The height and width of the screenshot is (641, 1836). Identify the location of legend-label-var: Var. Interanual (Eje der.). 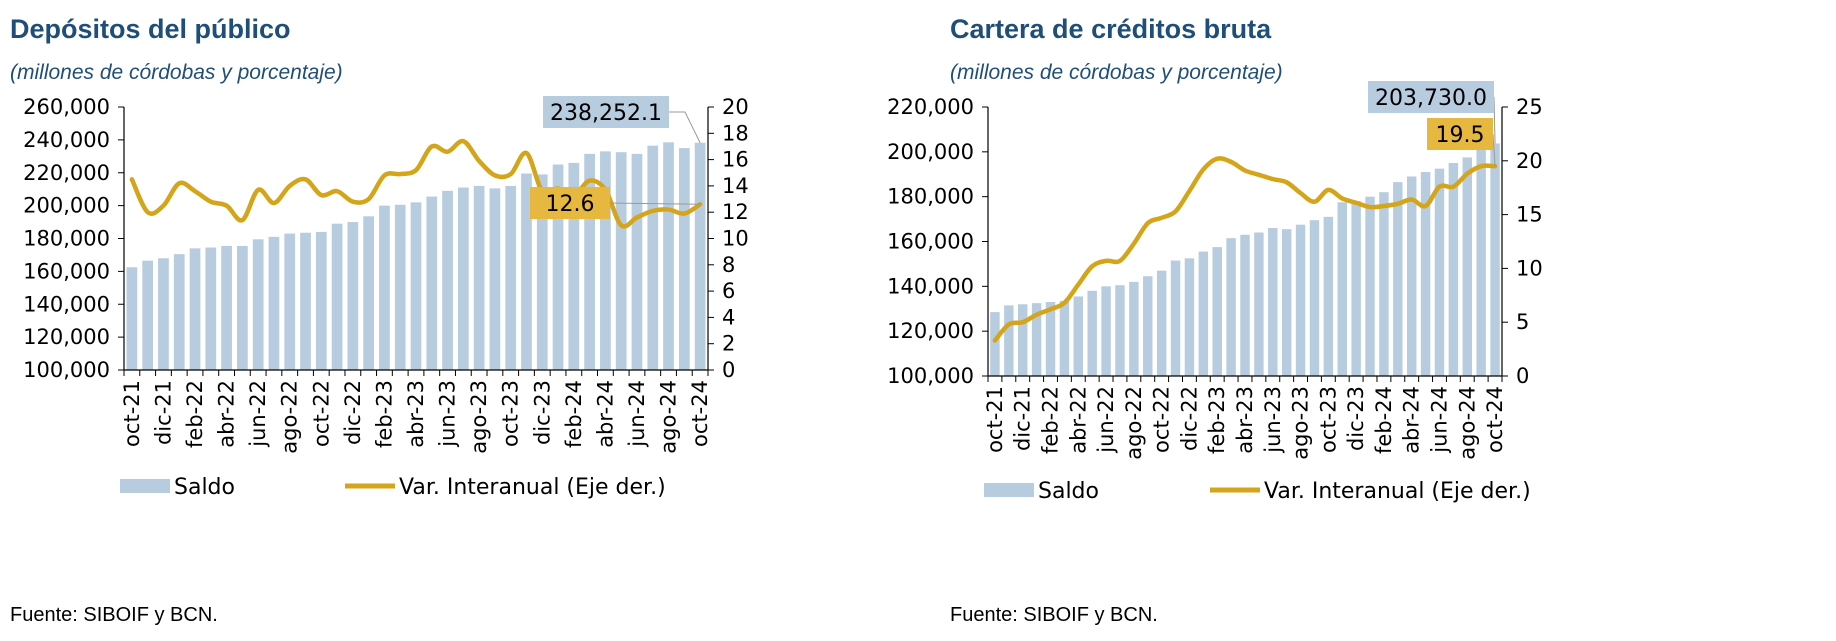
(532, 487).